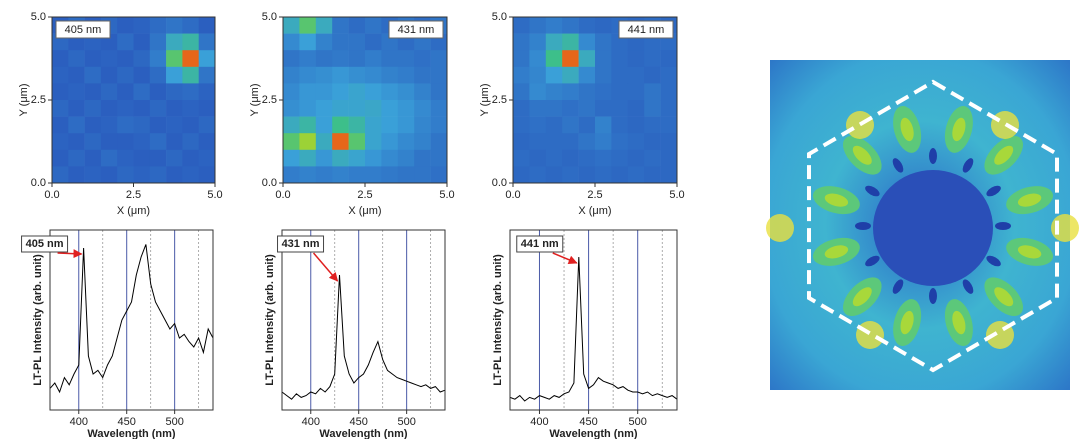 The width and height of the screenshot is (1086, 439). I want to click on x-tick-label: 450, so click(127, 422).